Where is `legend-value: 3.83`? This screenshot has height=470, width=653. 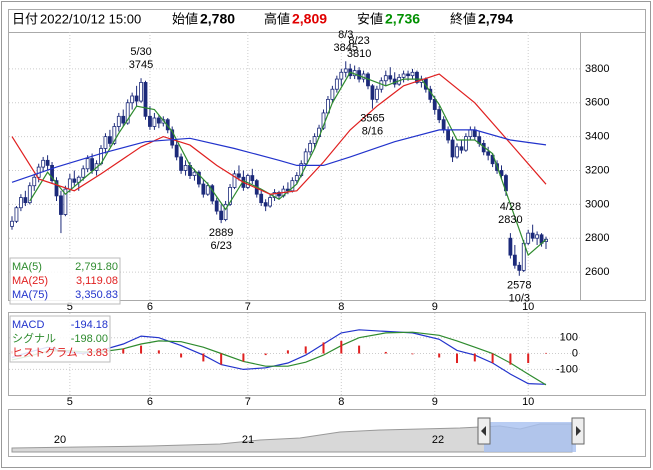
legend-value: 3.83 is located at coordinates (97, 353).